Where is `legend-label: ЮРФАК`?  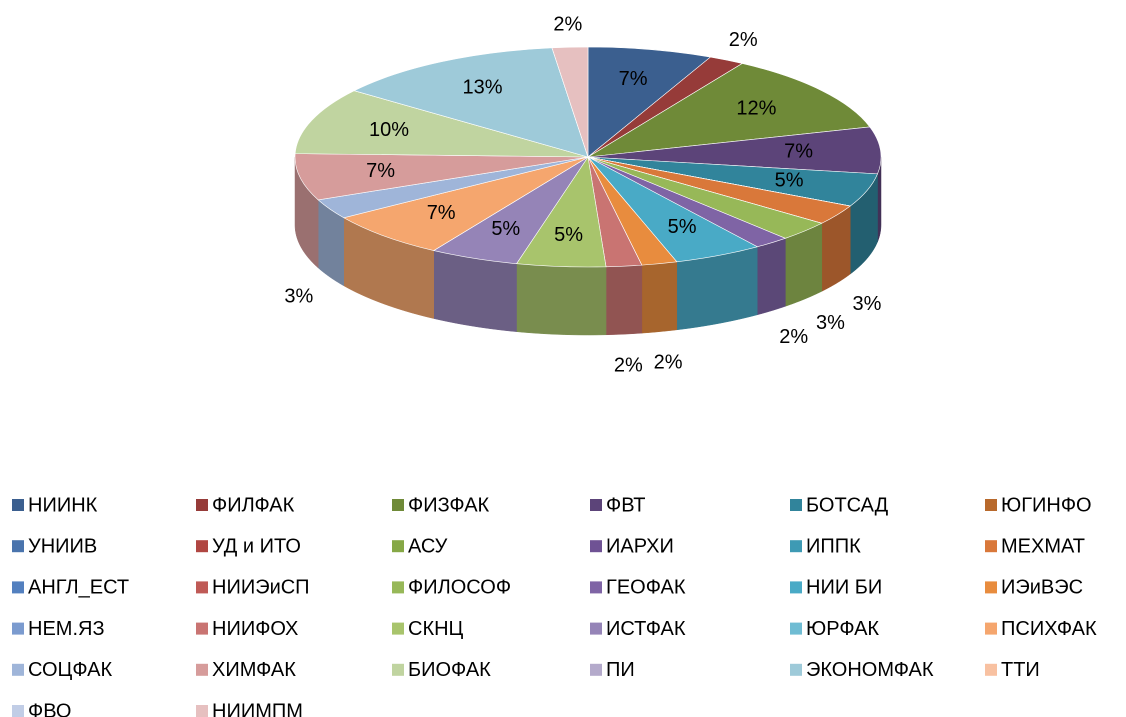
legend-label: ЮРФАК is located at coordinates (842, 629).